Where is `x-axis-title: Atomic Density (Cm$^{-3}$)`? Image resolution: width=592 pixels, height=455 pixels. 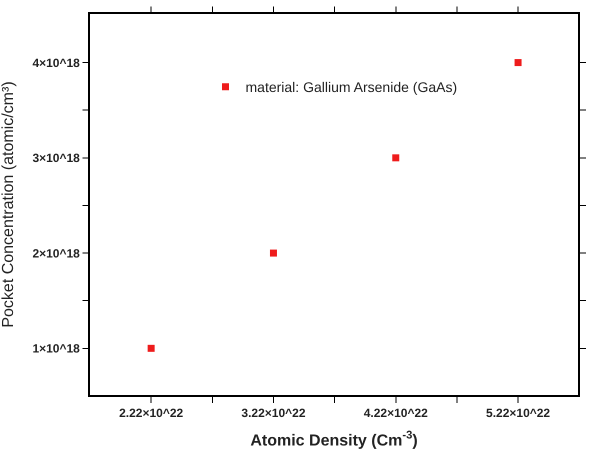
x-axis-title: Atomic Density (Cm$^{-3}$) is located at coordinates (334, 440).